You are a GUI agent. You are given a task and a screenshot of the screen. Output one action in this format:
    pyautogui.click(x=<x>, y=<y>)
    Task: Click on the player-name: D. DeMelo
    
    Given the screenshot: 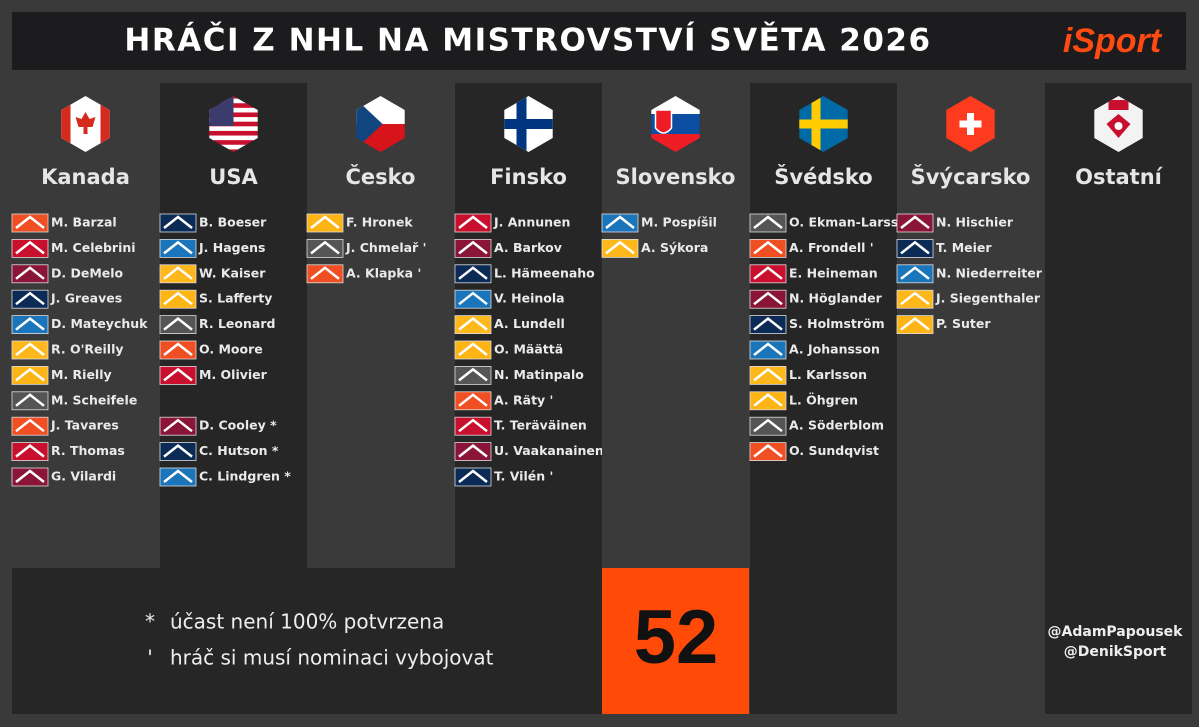 What is the action you would take?
    pyautogui.click(x=87, y=272)
    